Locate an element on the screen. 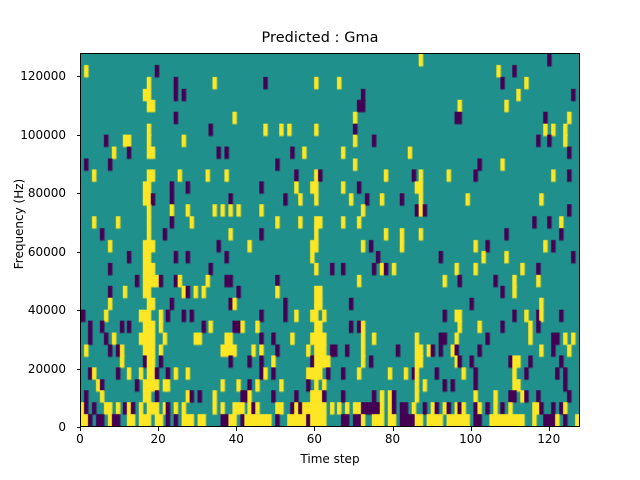 The image size is (640, 480). x-tick-label: 20 is located at coordinates (158, 439).